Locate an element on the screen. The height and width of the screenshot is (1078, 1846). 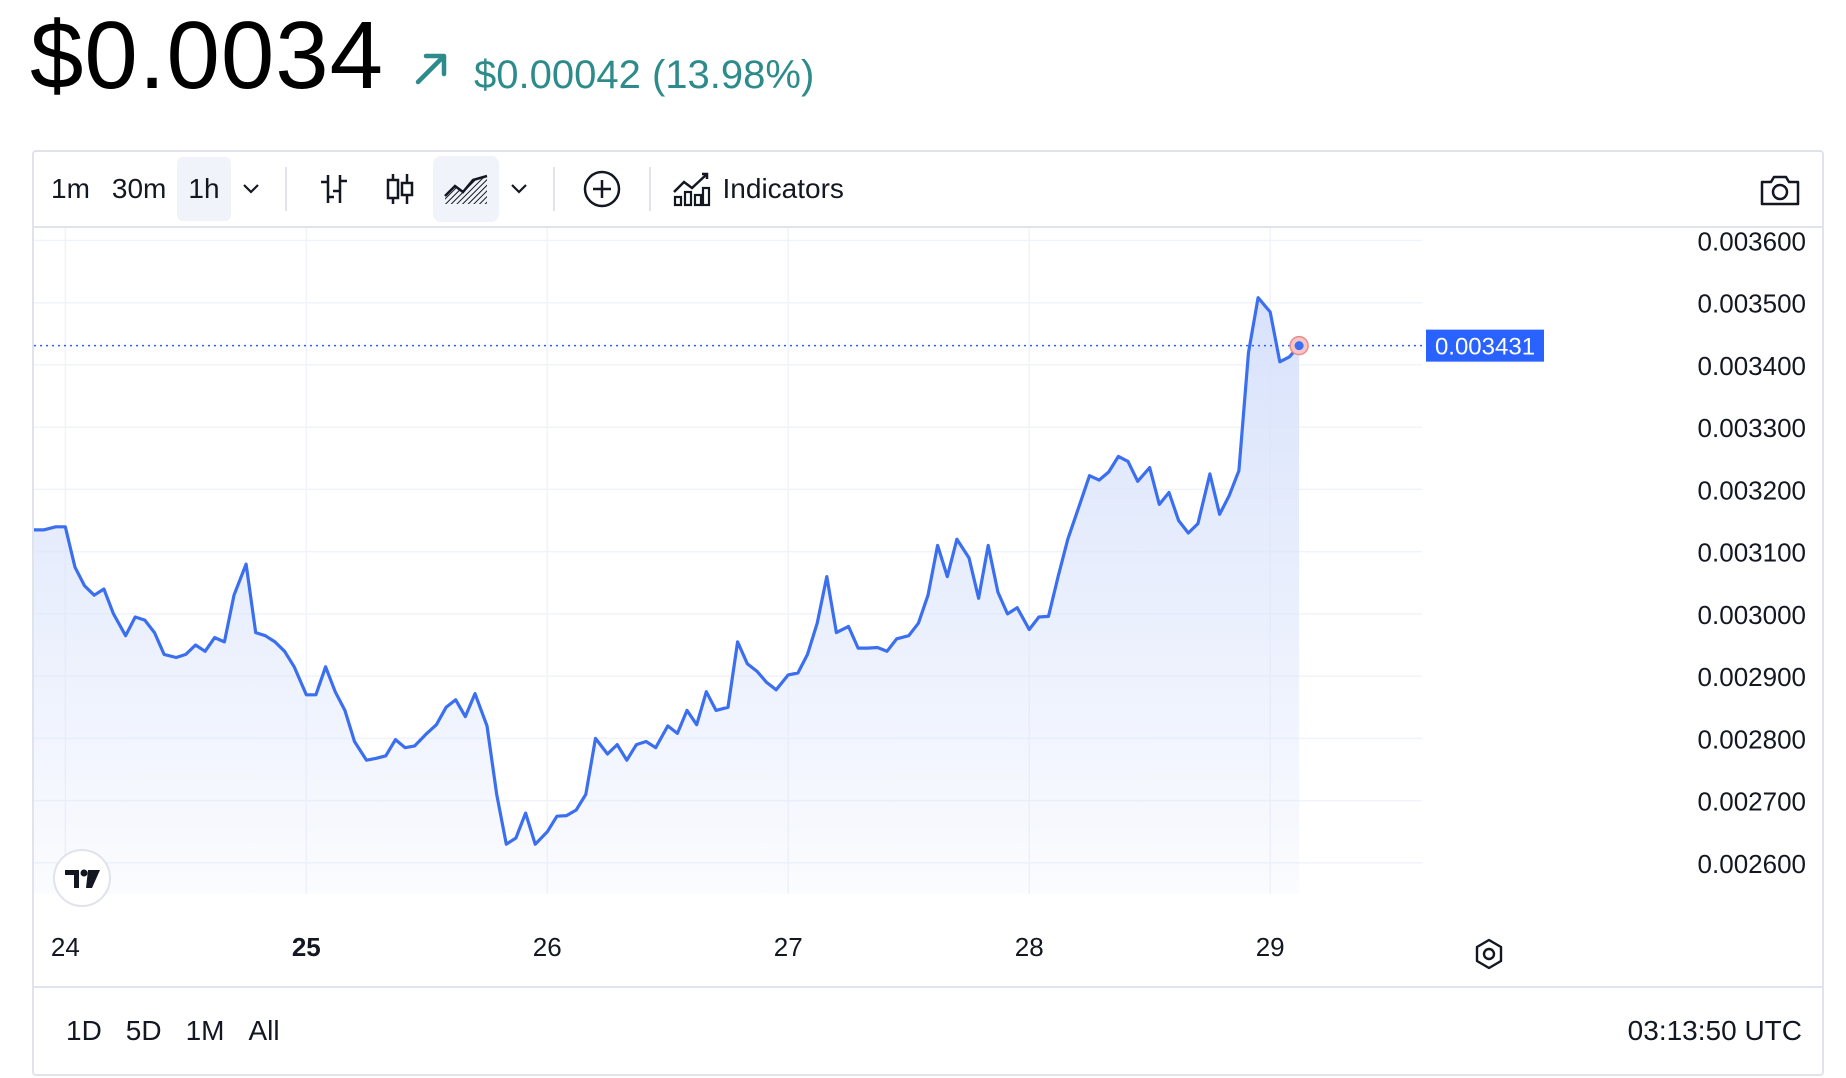
indicators-label: Indicators is located at coordinates (783, 188).